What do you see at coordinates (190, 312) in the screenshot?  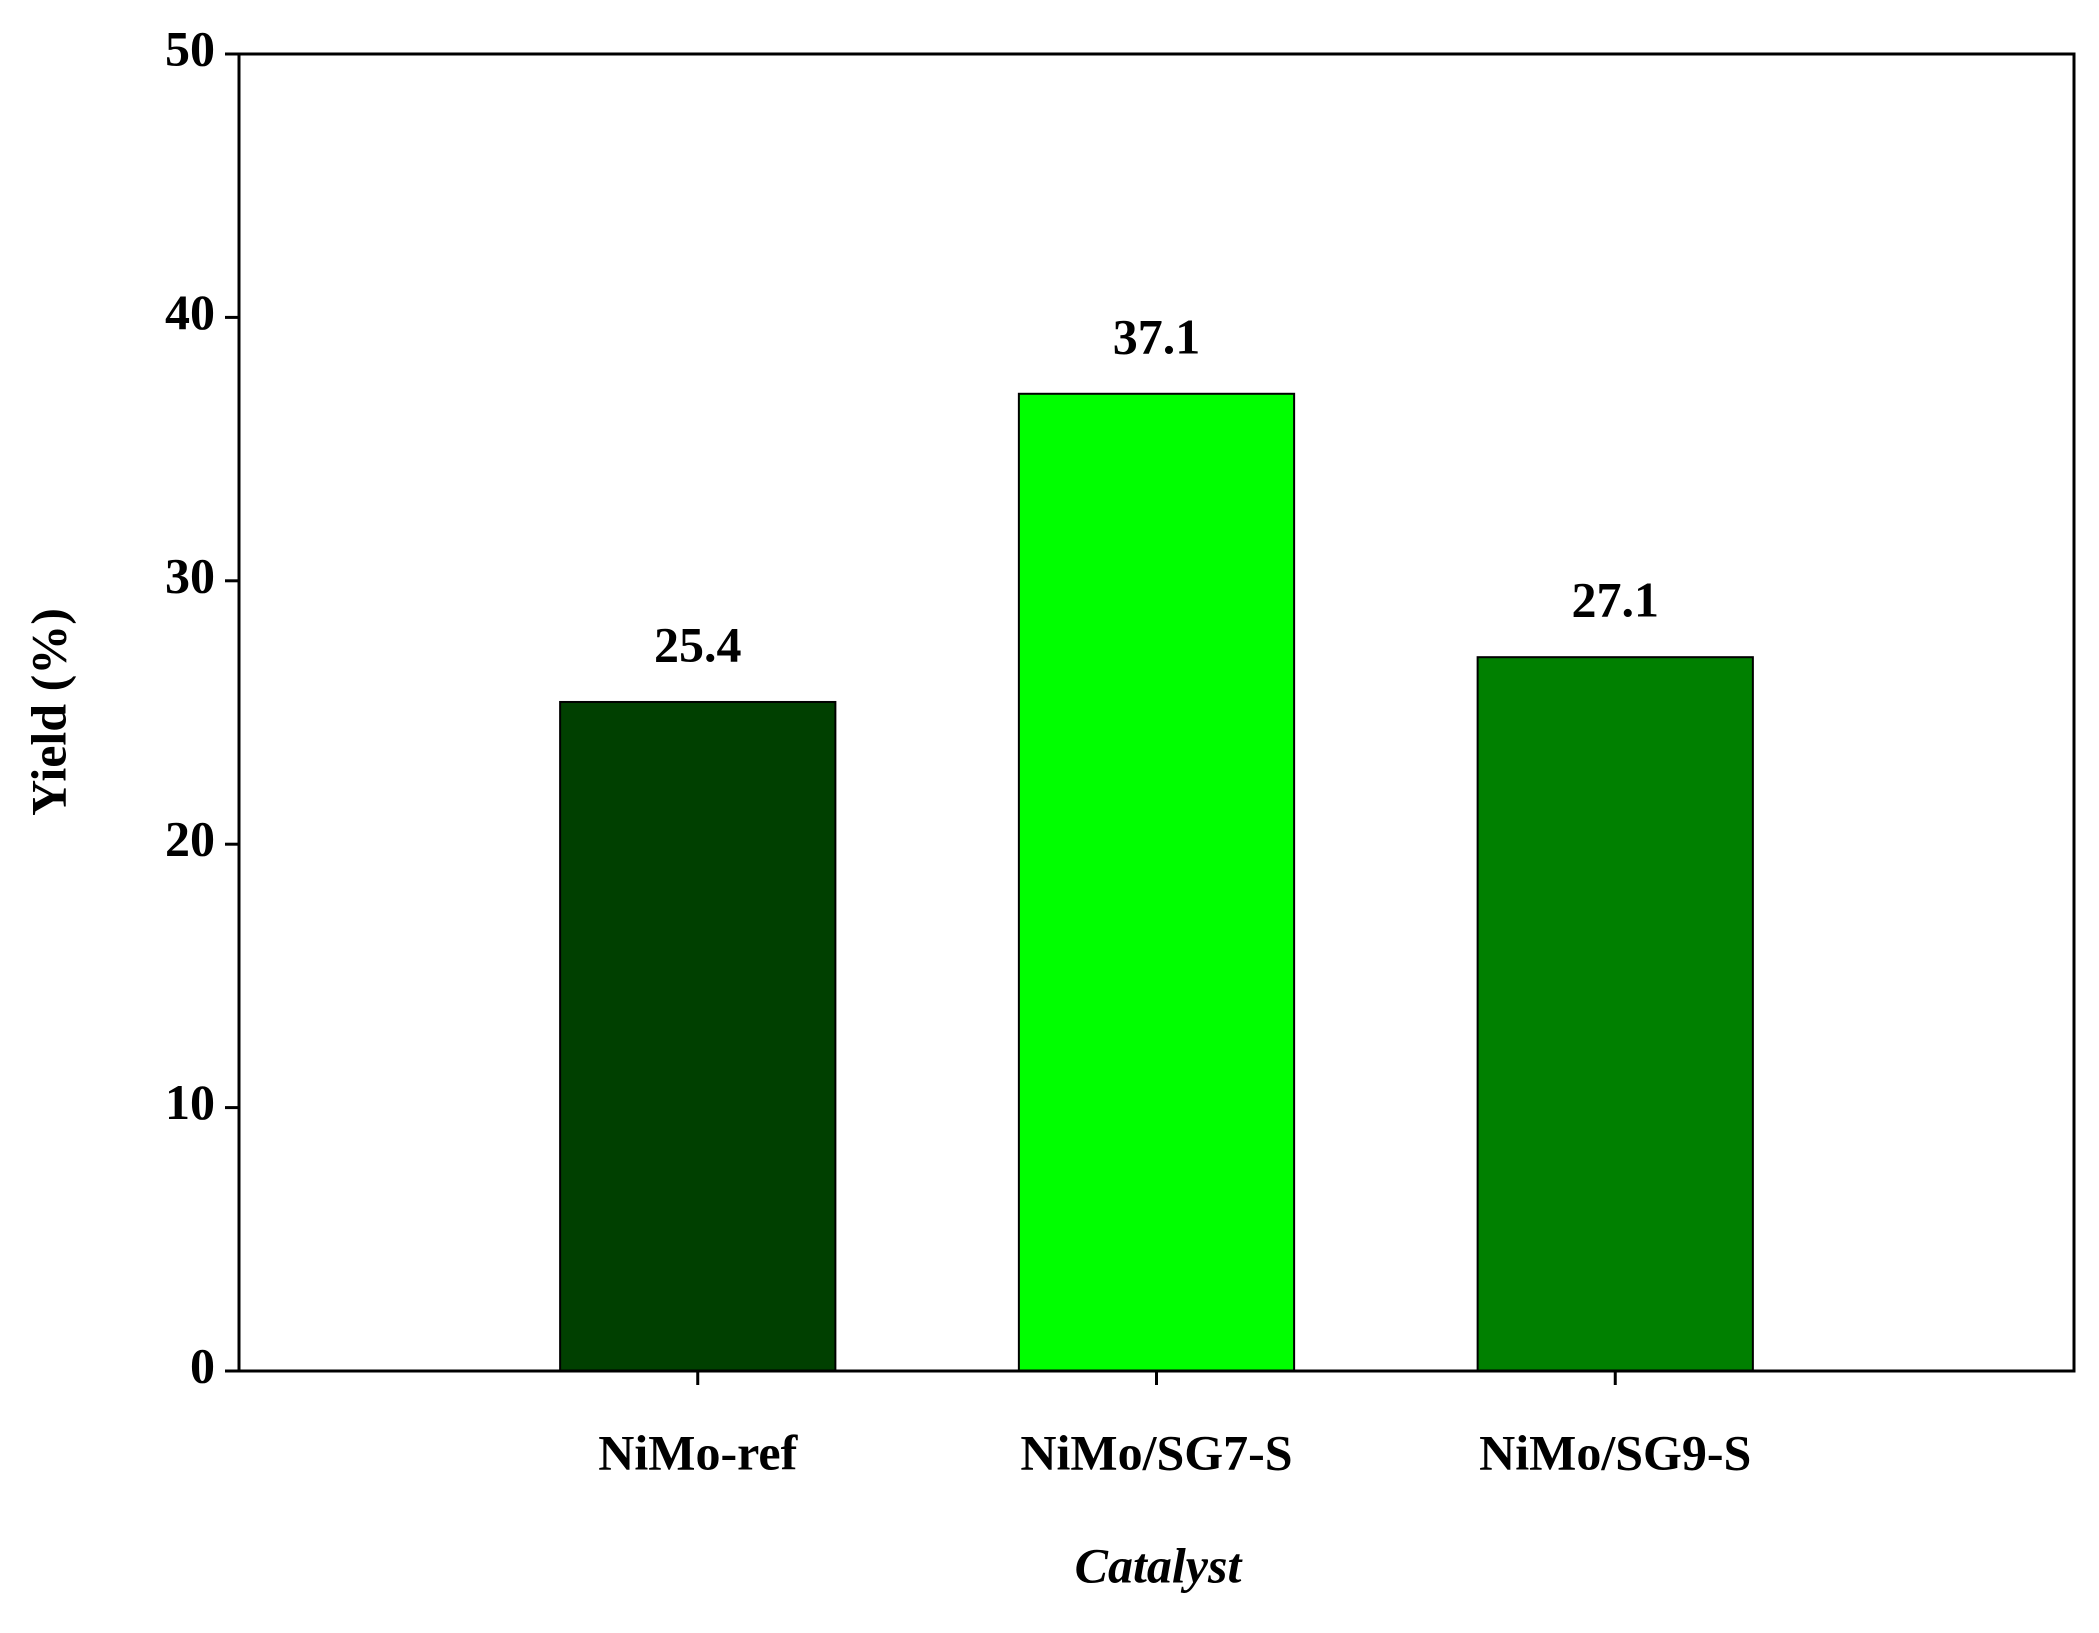 I see `y-tick-label: 40` at bounding box center [190, 312].